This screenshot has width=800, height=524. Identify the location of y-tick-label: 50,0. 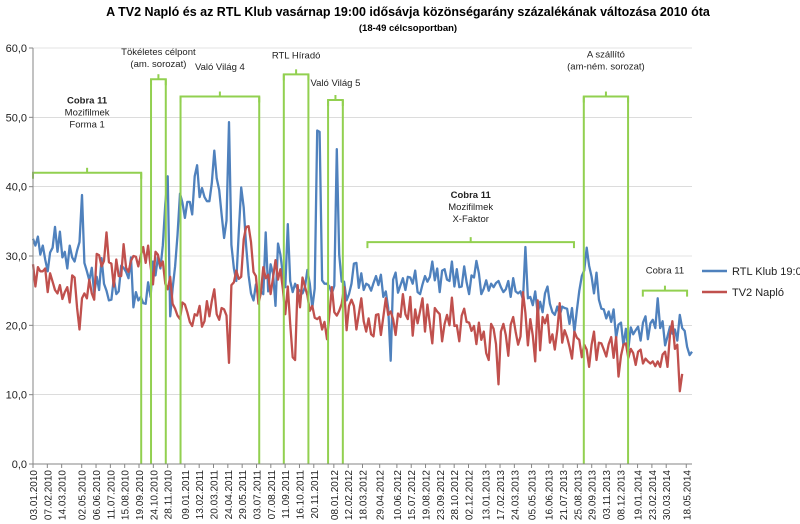
(16, 118).